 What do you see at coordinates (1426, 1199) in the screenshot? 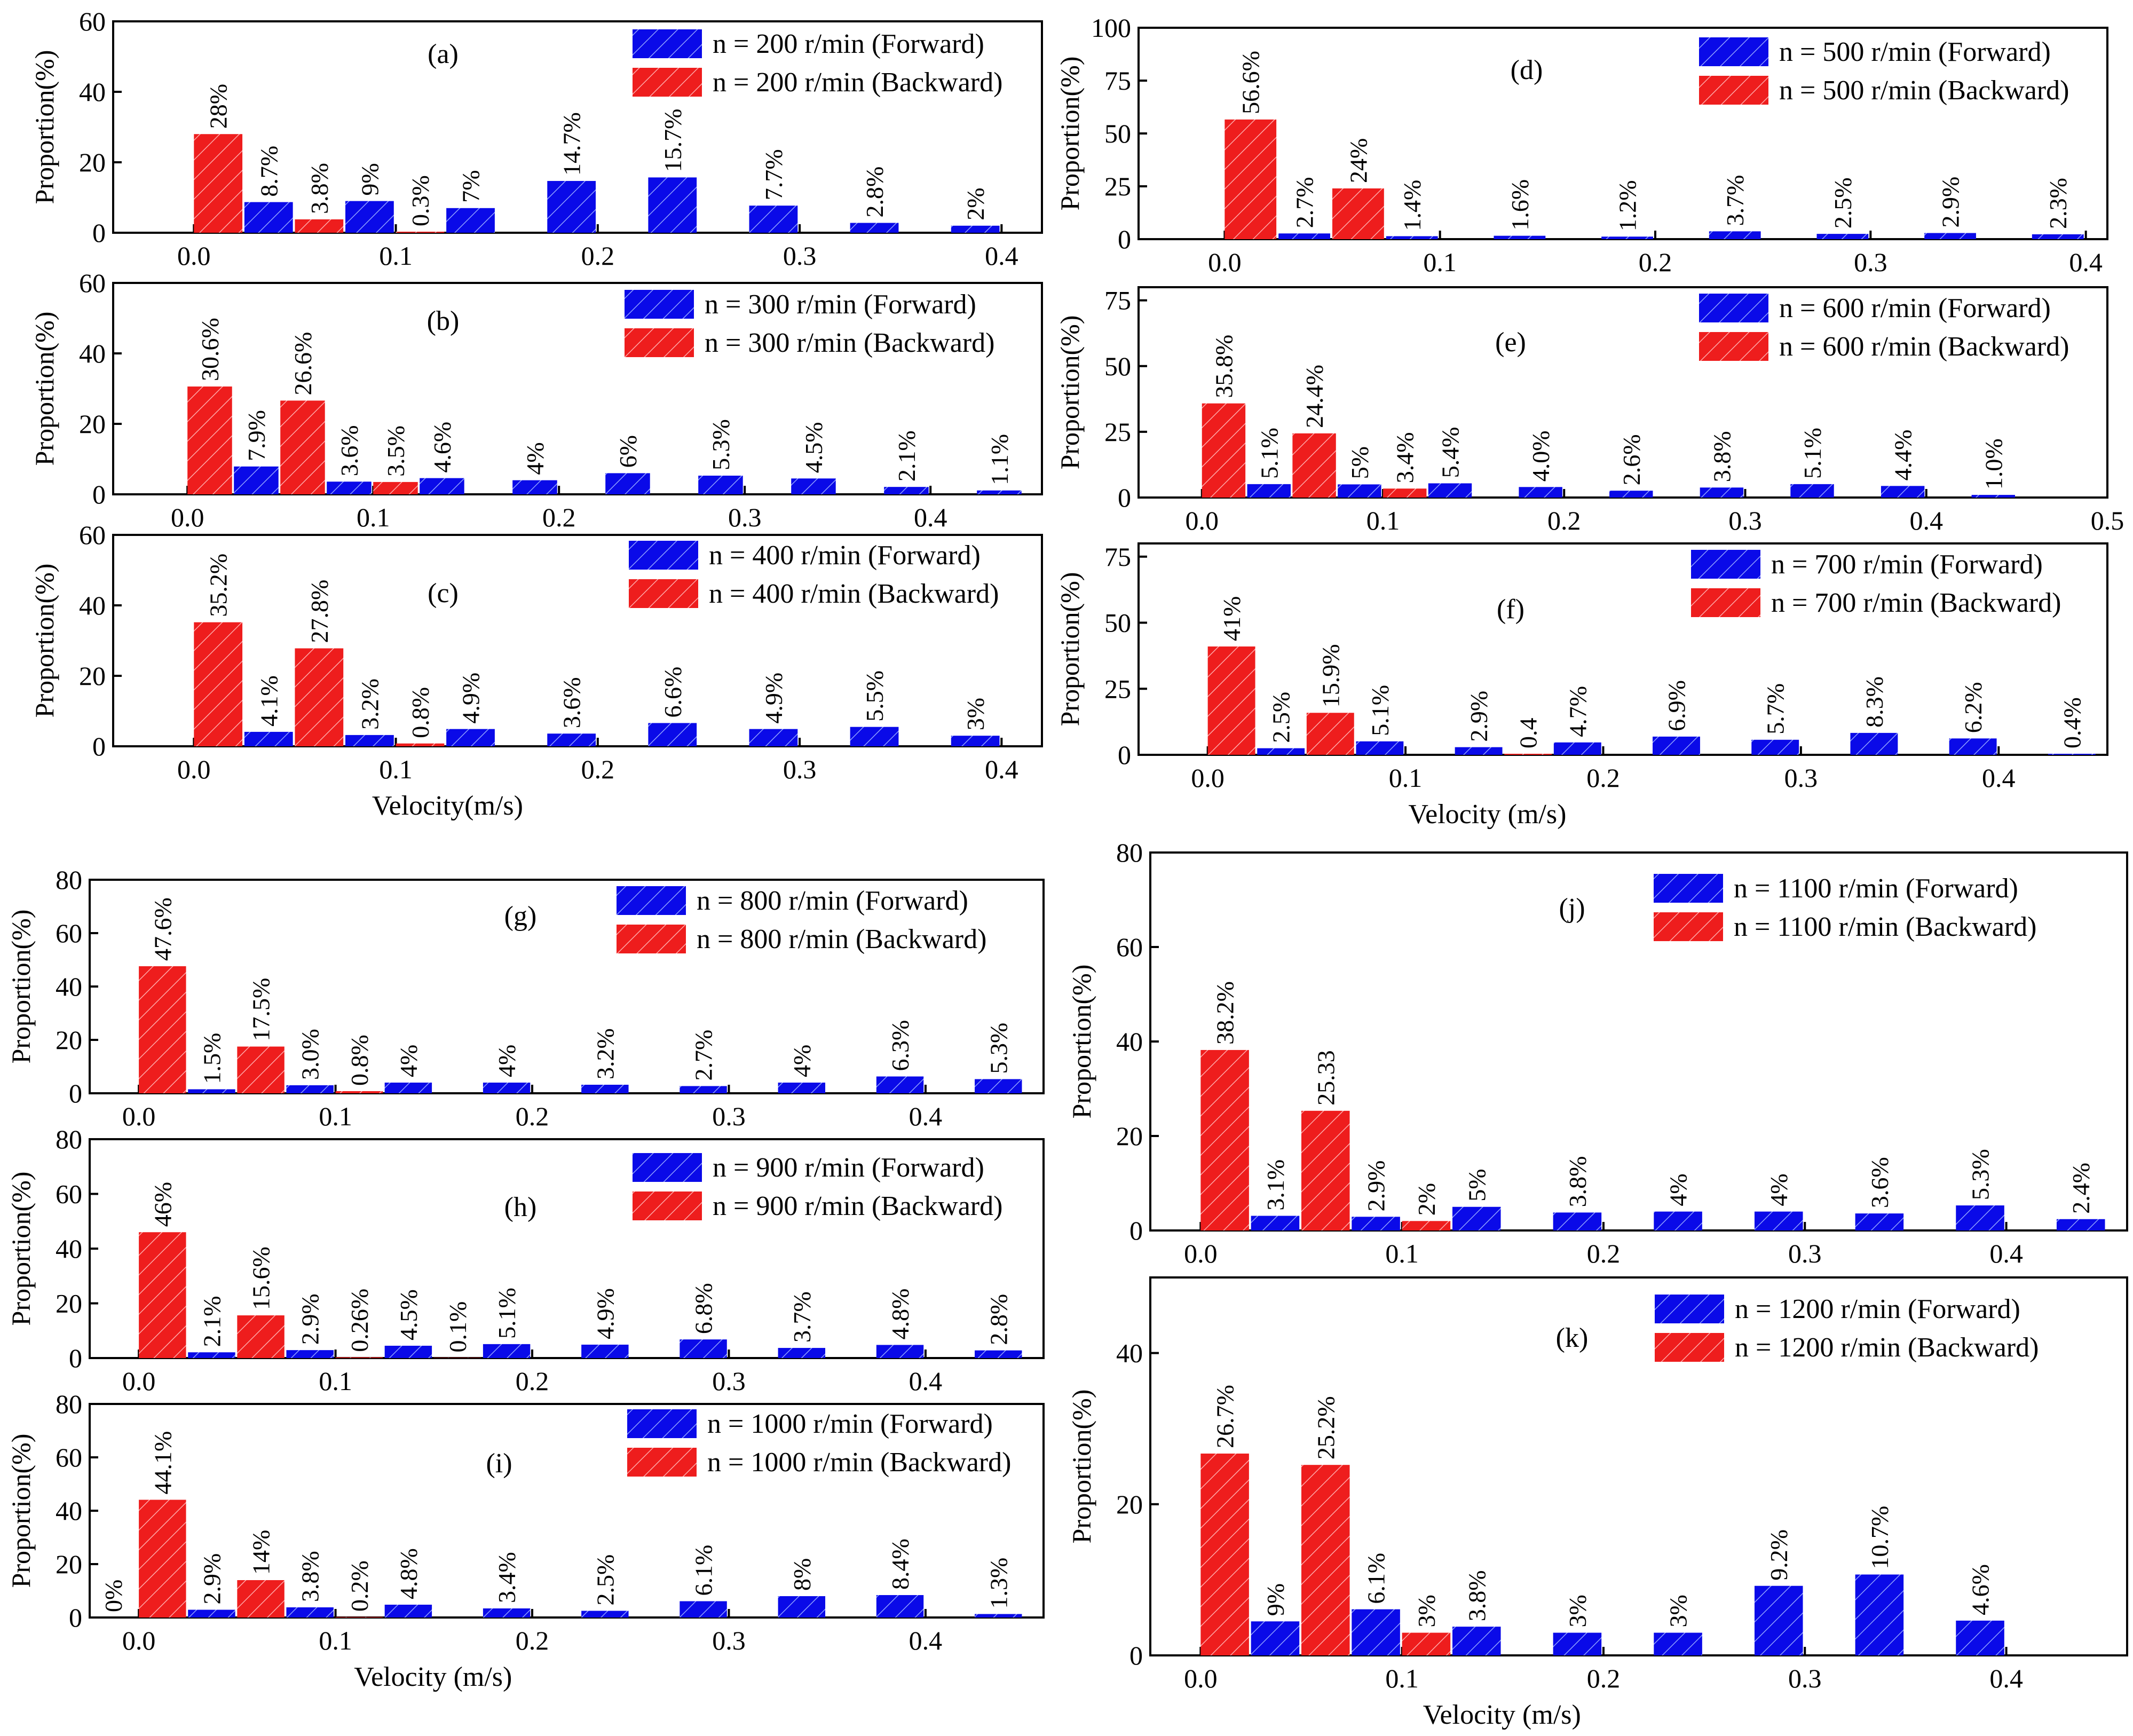
I see `data-label: 2%` at bounding box center [1426, 1199].